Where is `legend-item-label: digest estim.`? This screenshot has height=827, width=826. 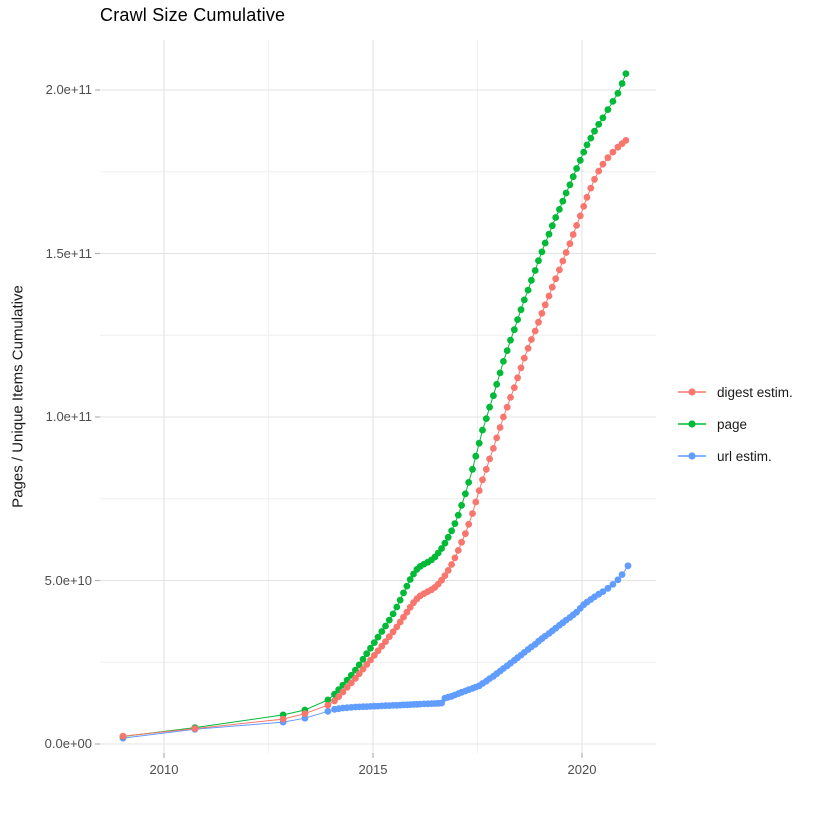
legend-item-label: digest estim. is located at coordinates (755, 392).